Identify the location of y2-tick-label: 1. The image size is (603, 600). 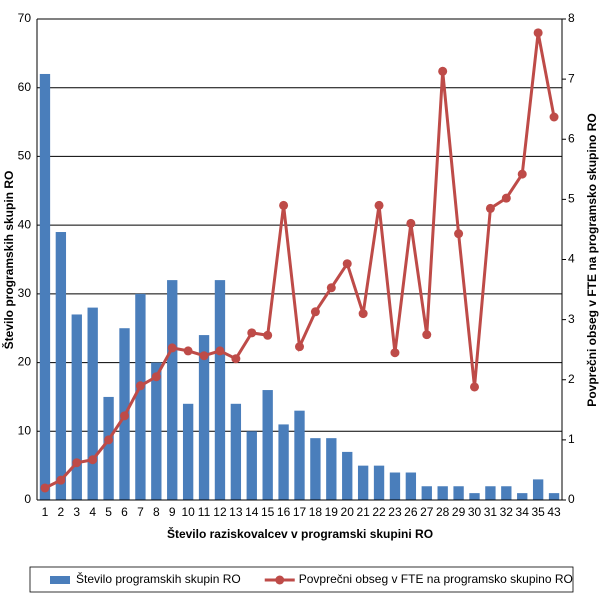
(571, 439).